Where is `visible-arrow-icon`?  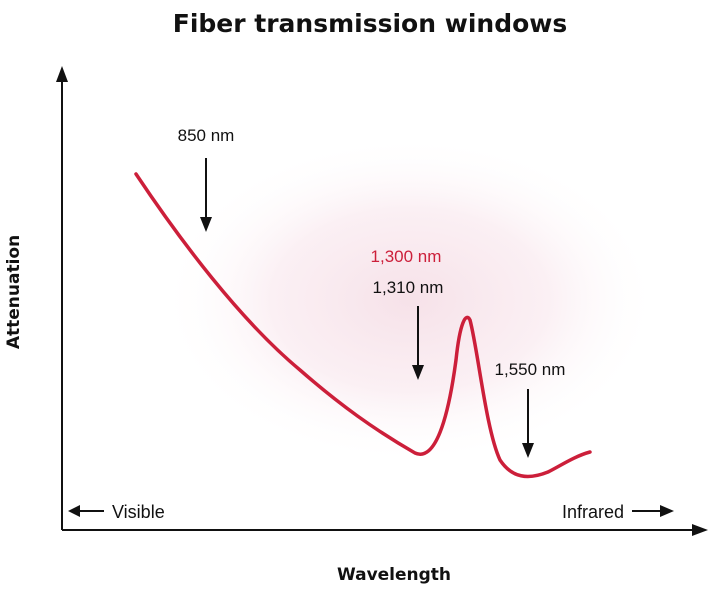
visible-arrow-icon is located at coordinates (74, 511).